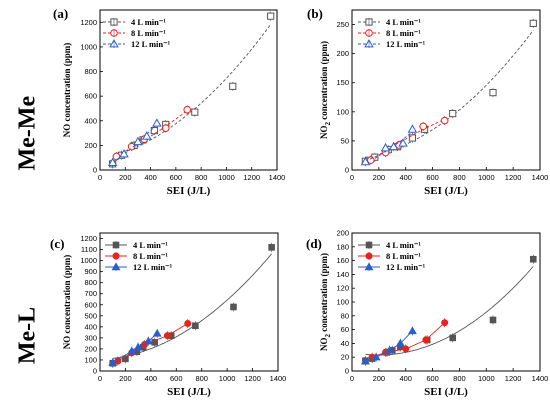 The height and width of the screenshot is (414, 550). What do you see at coordinates (88, 260) in the screenshot?
I see `y-tick-label: 1000` at bounding box center [88, 260].